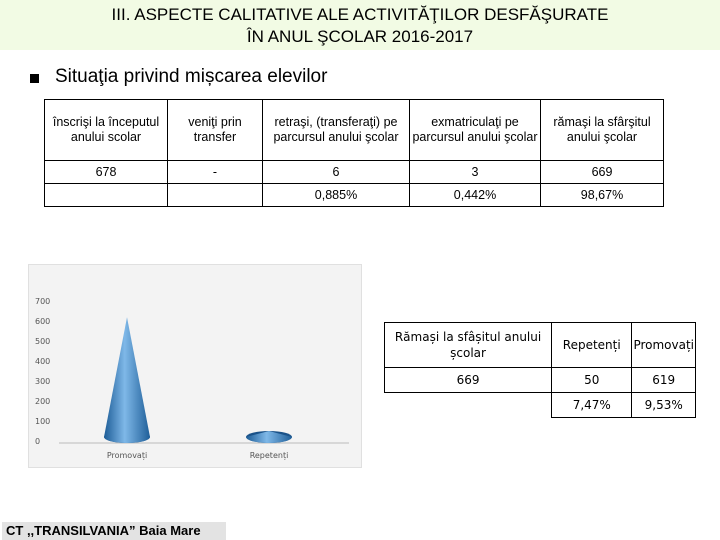 The height and width of the screenshot is (540, 720). Describe the element at coordinates (42, 341) in the screenshot. I see `y-tick-label: 500` at that location.